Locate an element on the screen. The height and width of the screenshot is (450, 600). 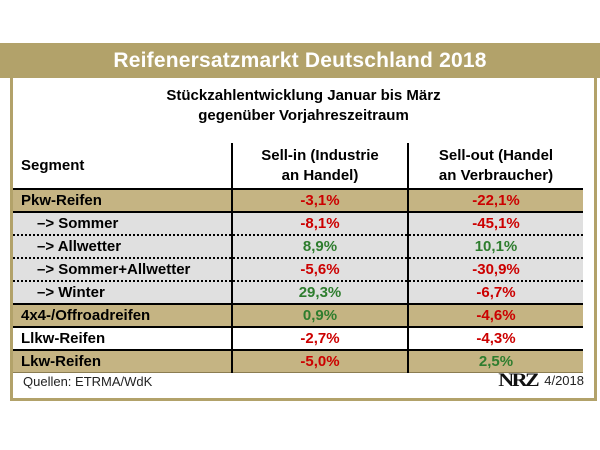
sell-out-value: -30,9% is located at coordinates (495, 270).